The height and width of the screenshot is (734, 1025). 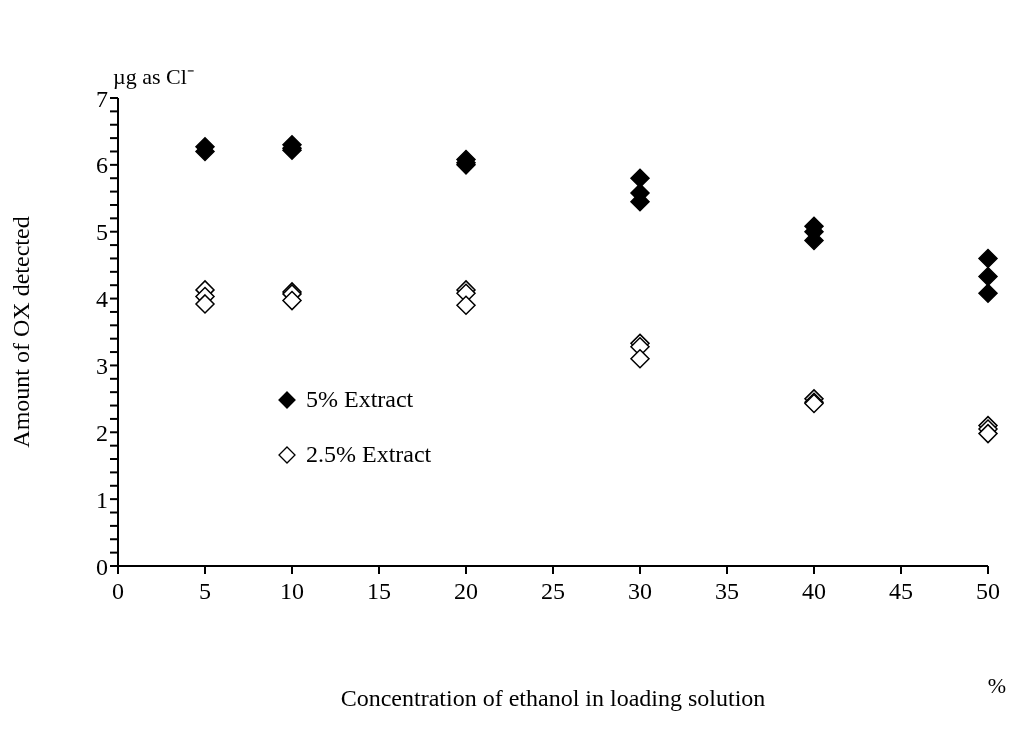 I want to click on x-tick-label: 40, so click(x=814, y=591).